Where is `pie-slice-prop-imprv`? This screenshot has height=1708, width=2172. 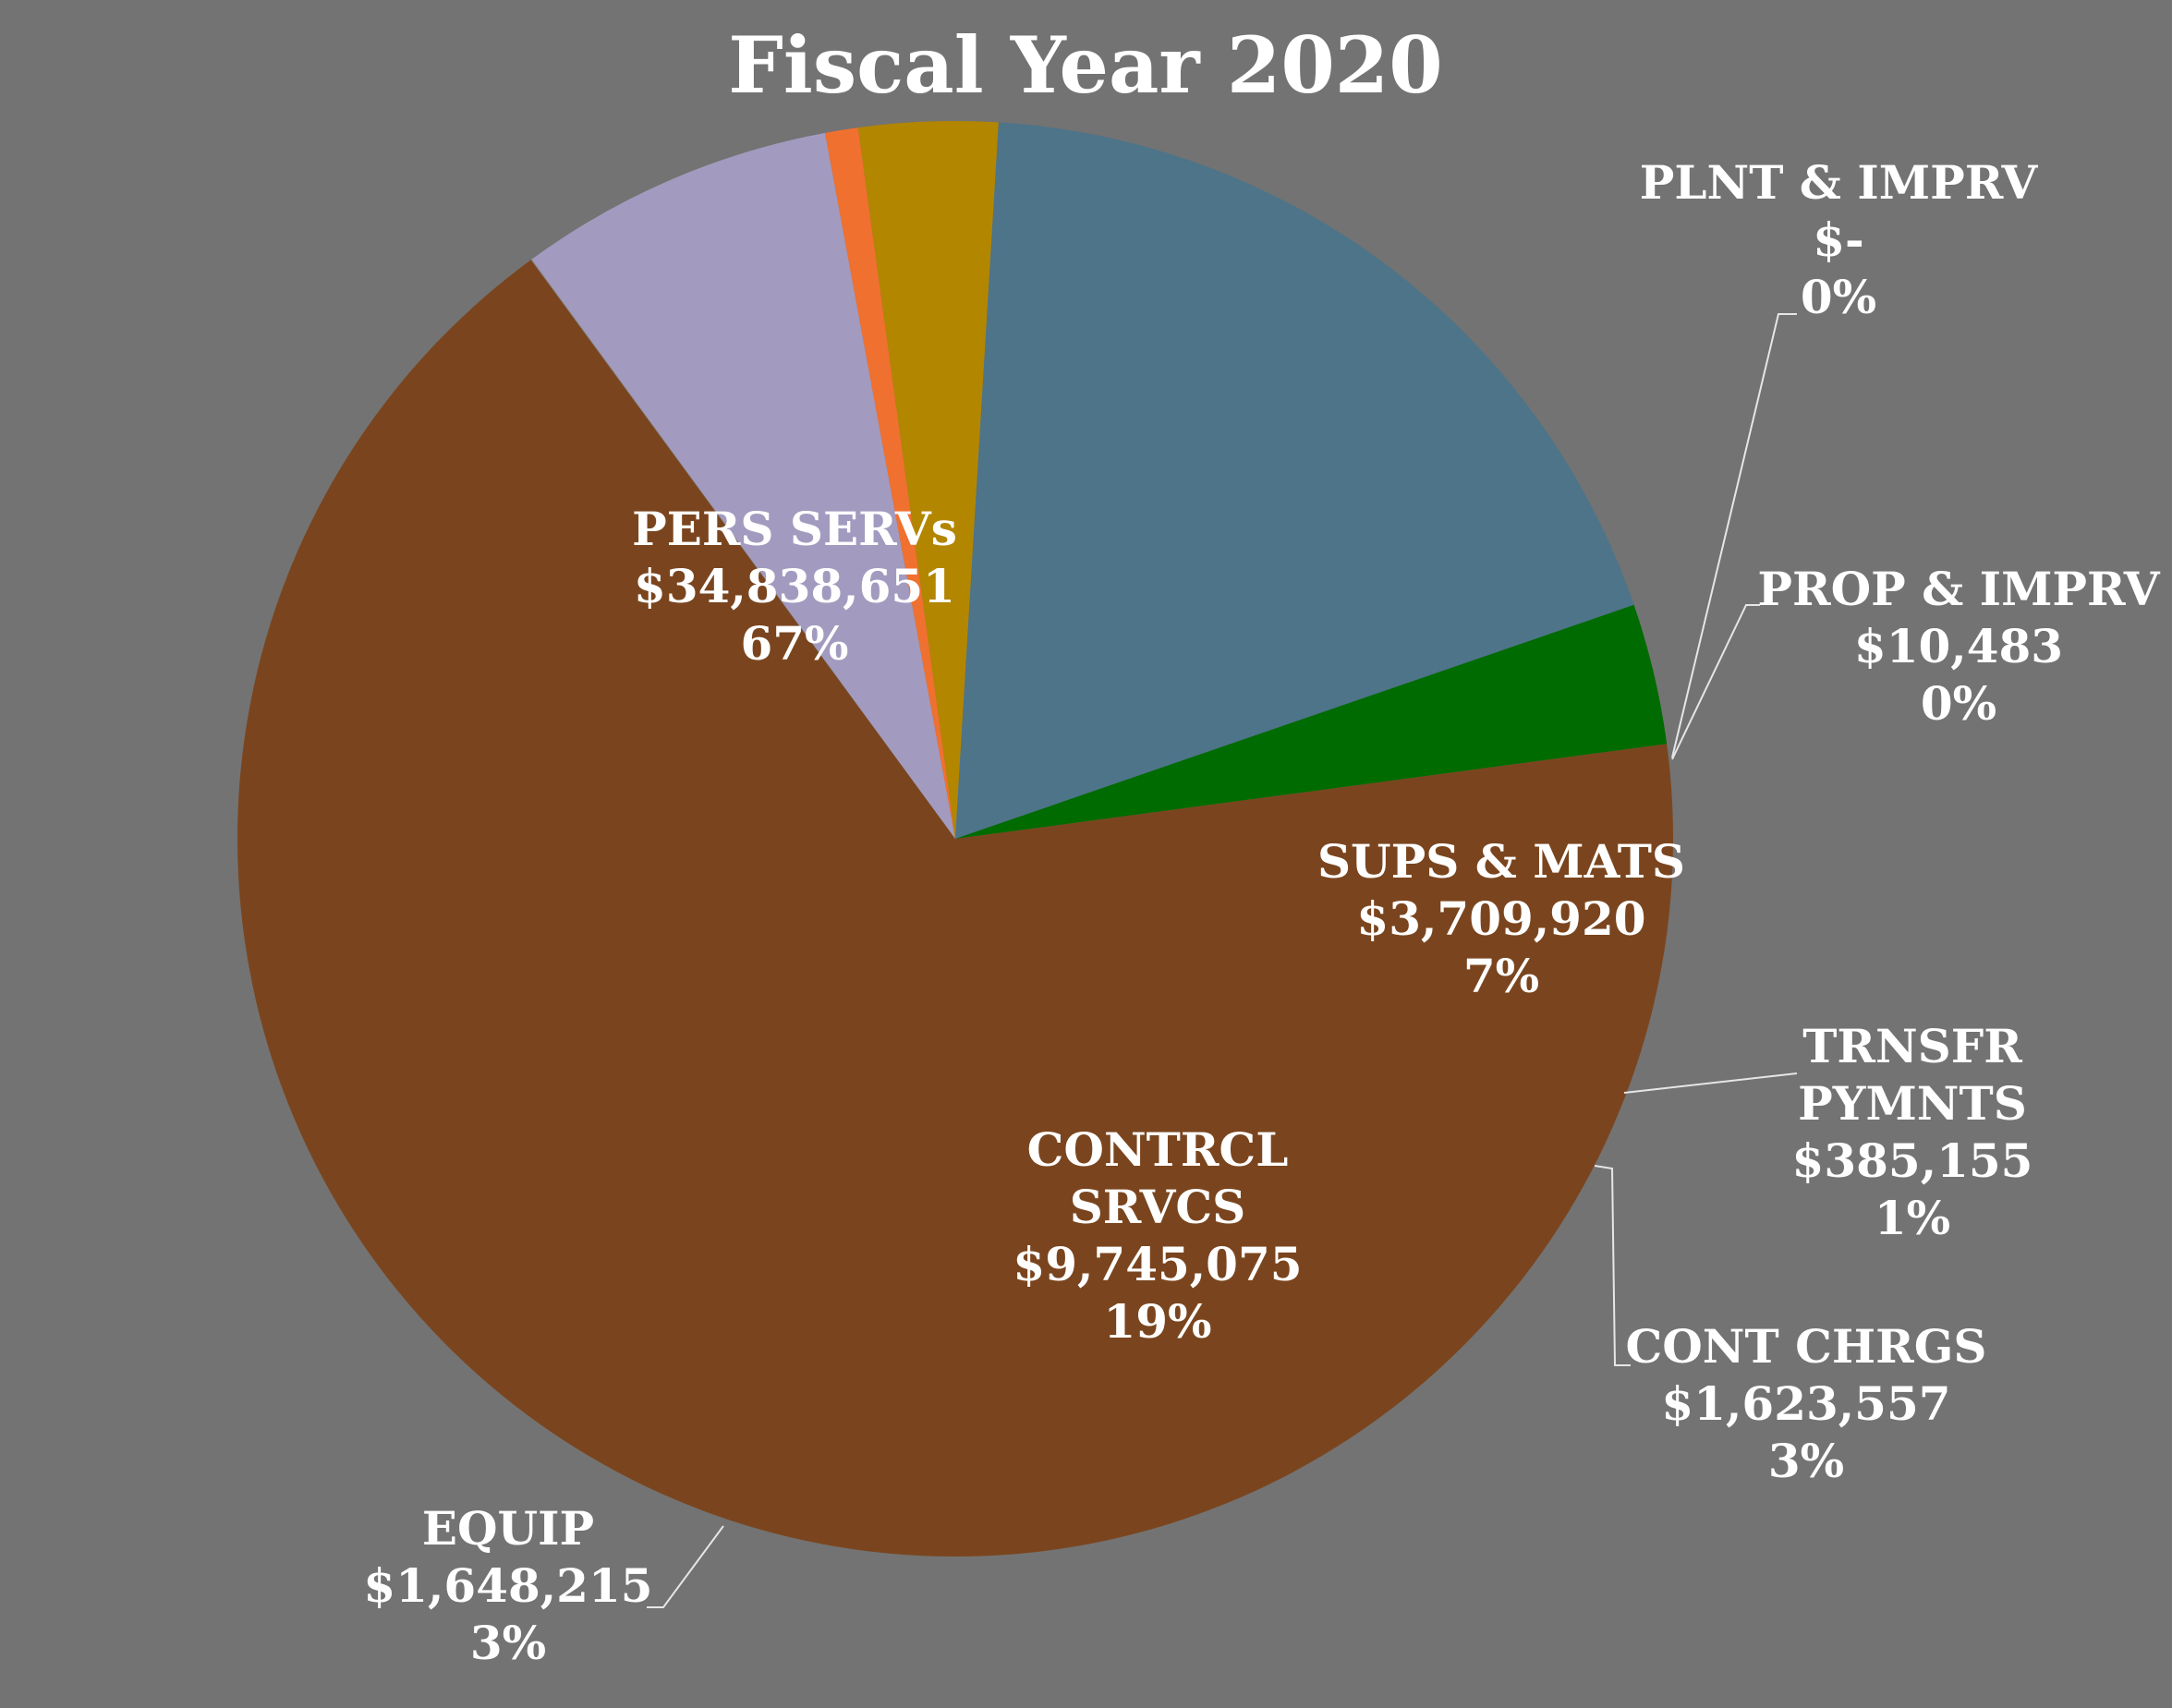 pie-slice-prop-imprv is located at coordinates (742, 549).